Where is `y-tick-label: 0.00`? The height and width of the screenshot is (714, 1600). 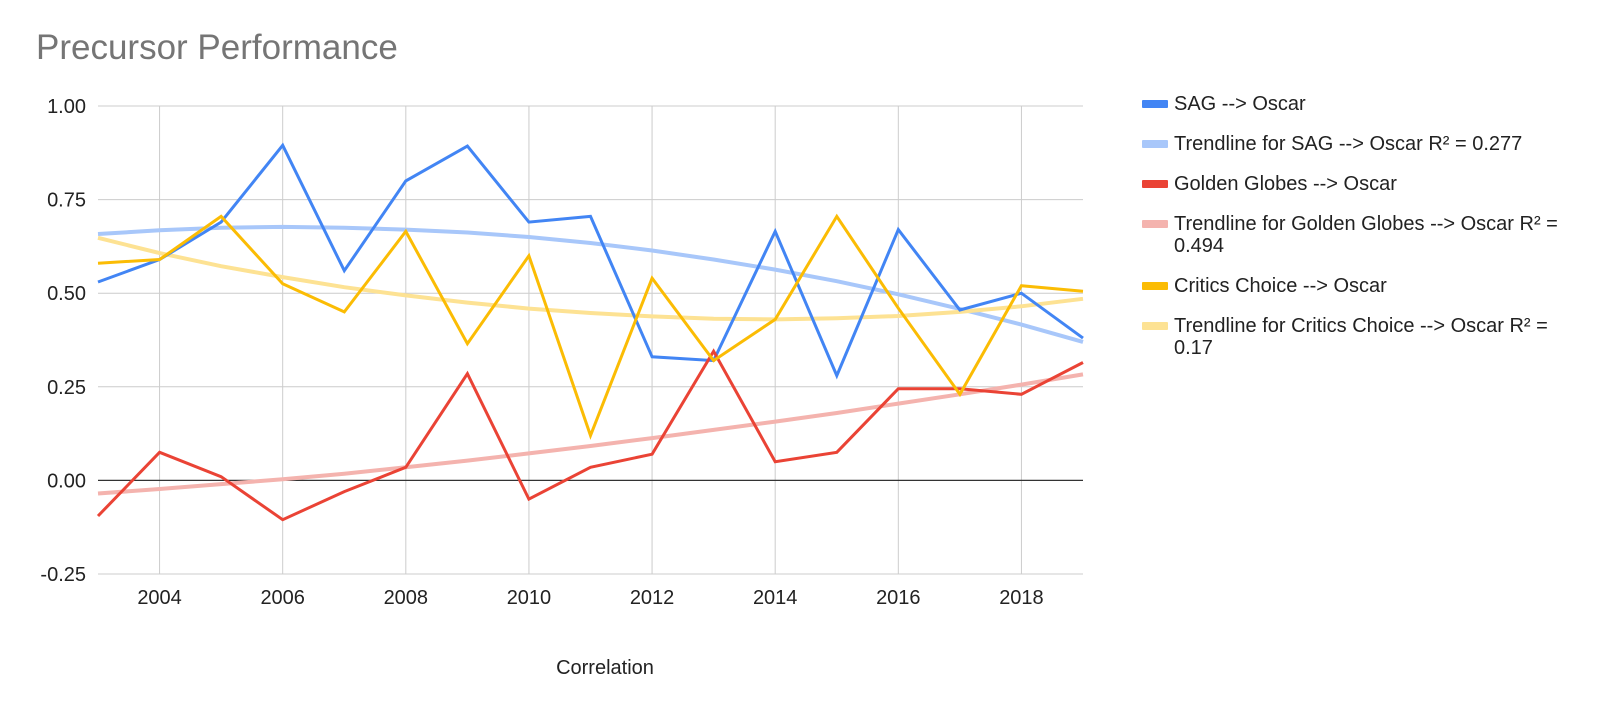
y-tick-label: 0.00 is located at coordinates (66, 481).